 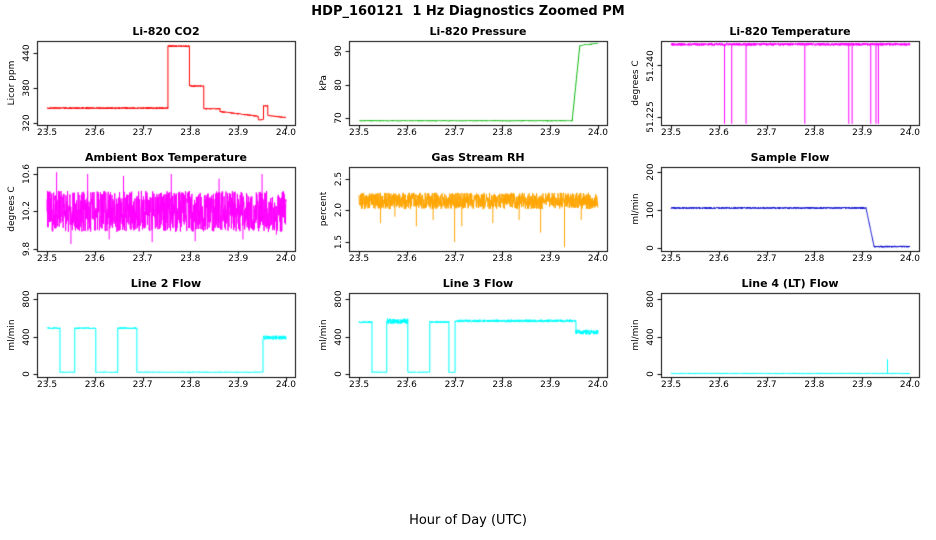 I want to click on y-tick-label: 10.2, so click(x=27, y=211).